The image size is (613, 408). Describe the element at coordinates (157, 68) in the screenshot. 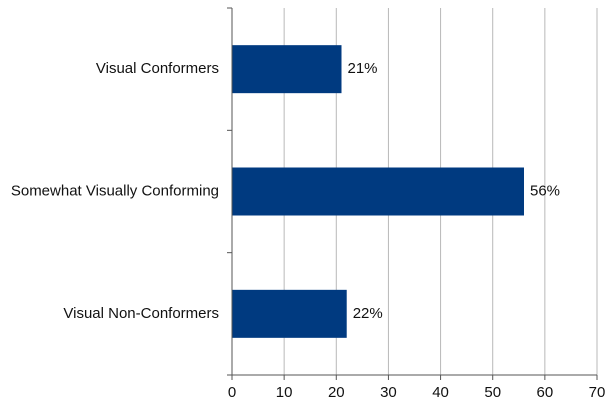

I see `category-label: Visual Conformers` at that location.